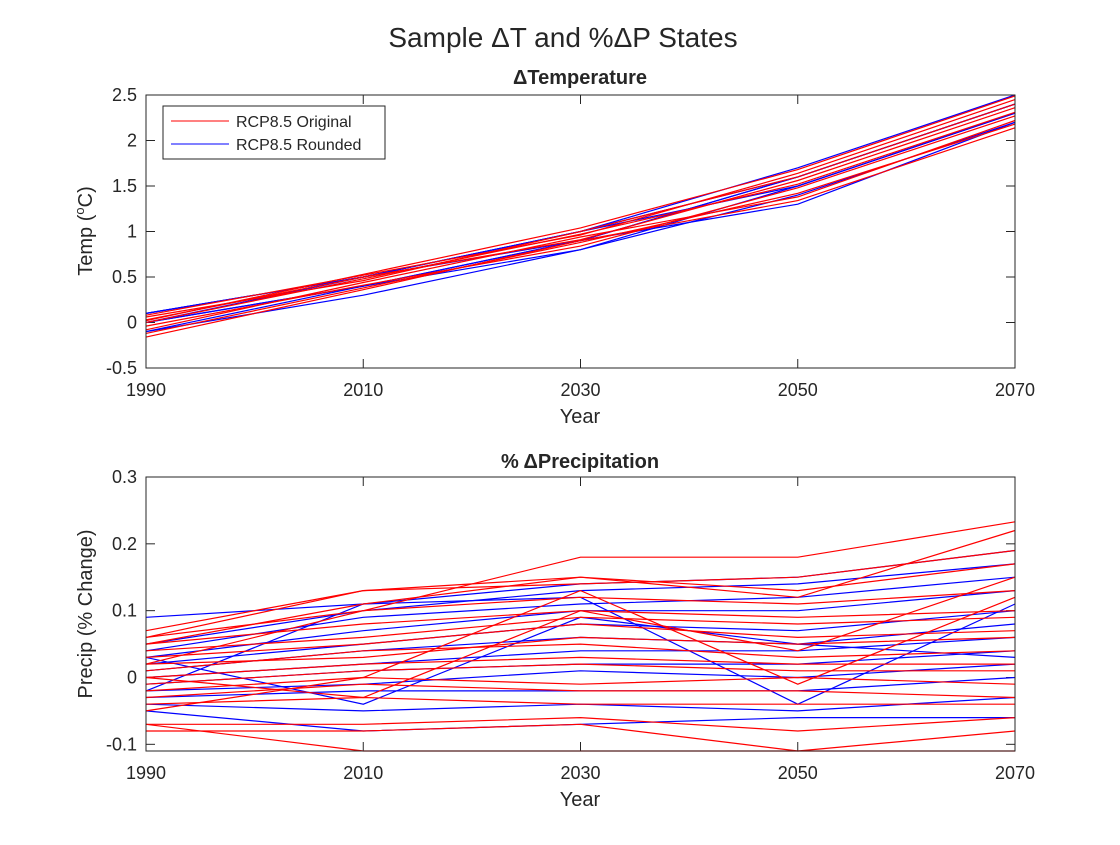  I want to click on legend: RCP8.5 Original RCP8.5 Rounded, so click(274, 132).